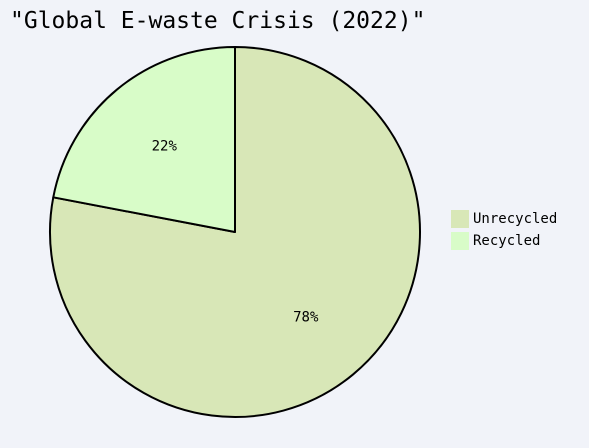 The image size is (589, 448). I want to click on legend: Unrecycled Recycled, so click(504, 230).